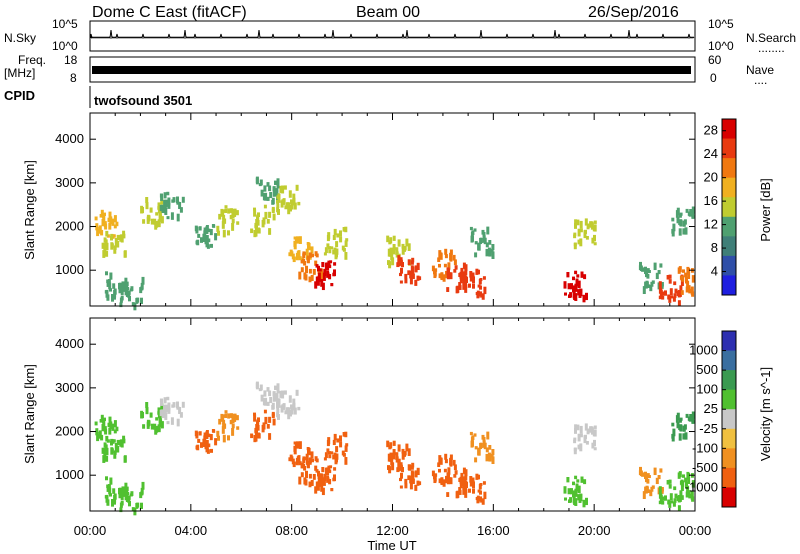 The width and height of the screenshot is (800, 554). Describe the element at coordinates (594, 530) in the screenshot. I see `x-tick-label: 20:00` at that location.